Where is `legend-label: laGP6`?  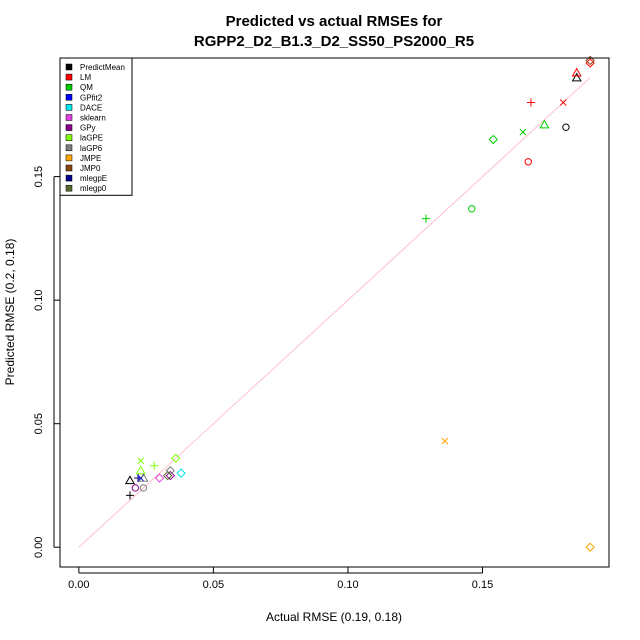 legend-label: laGP6 is located at coordinates (91, 148).